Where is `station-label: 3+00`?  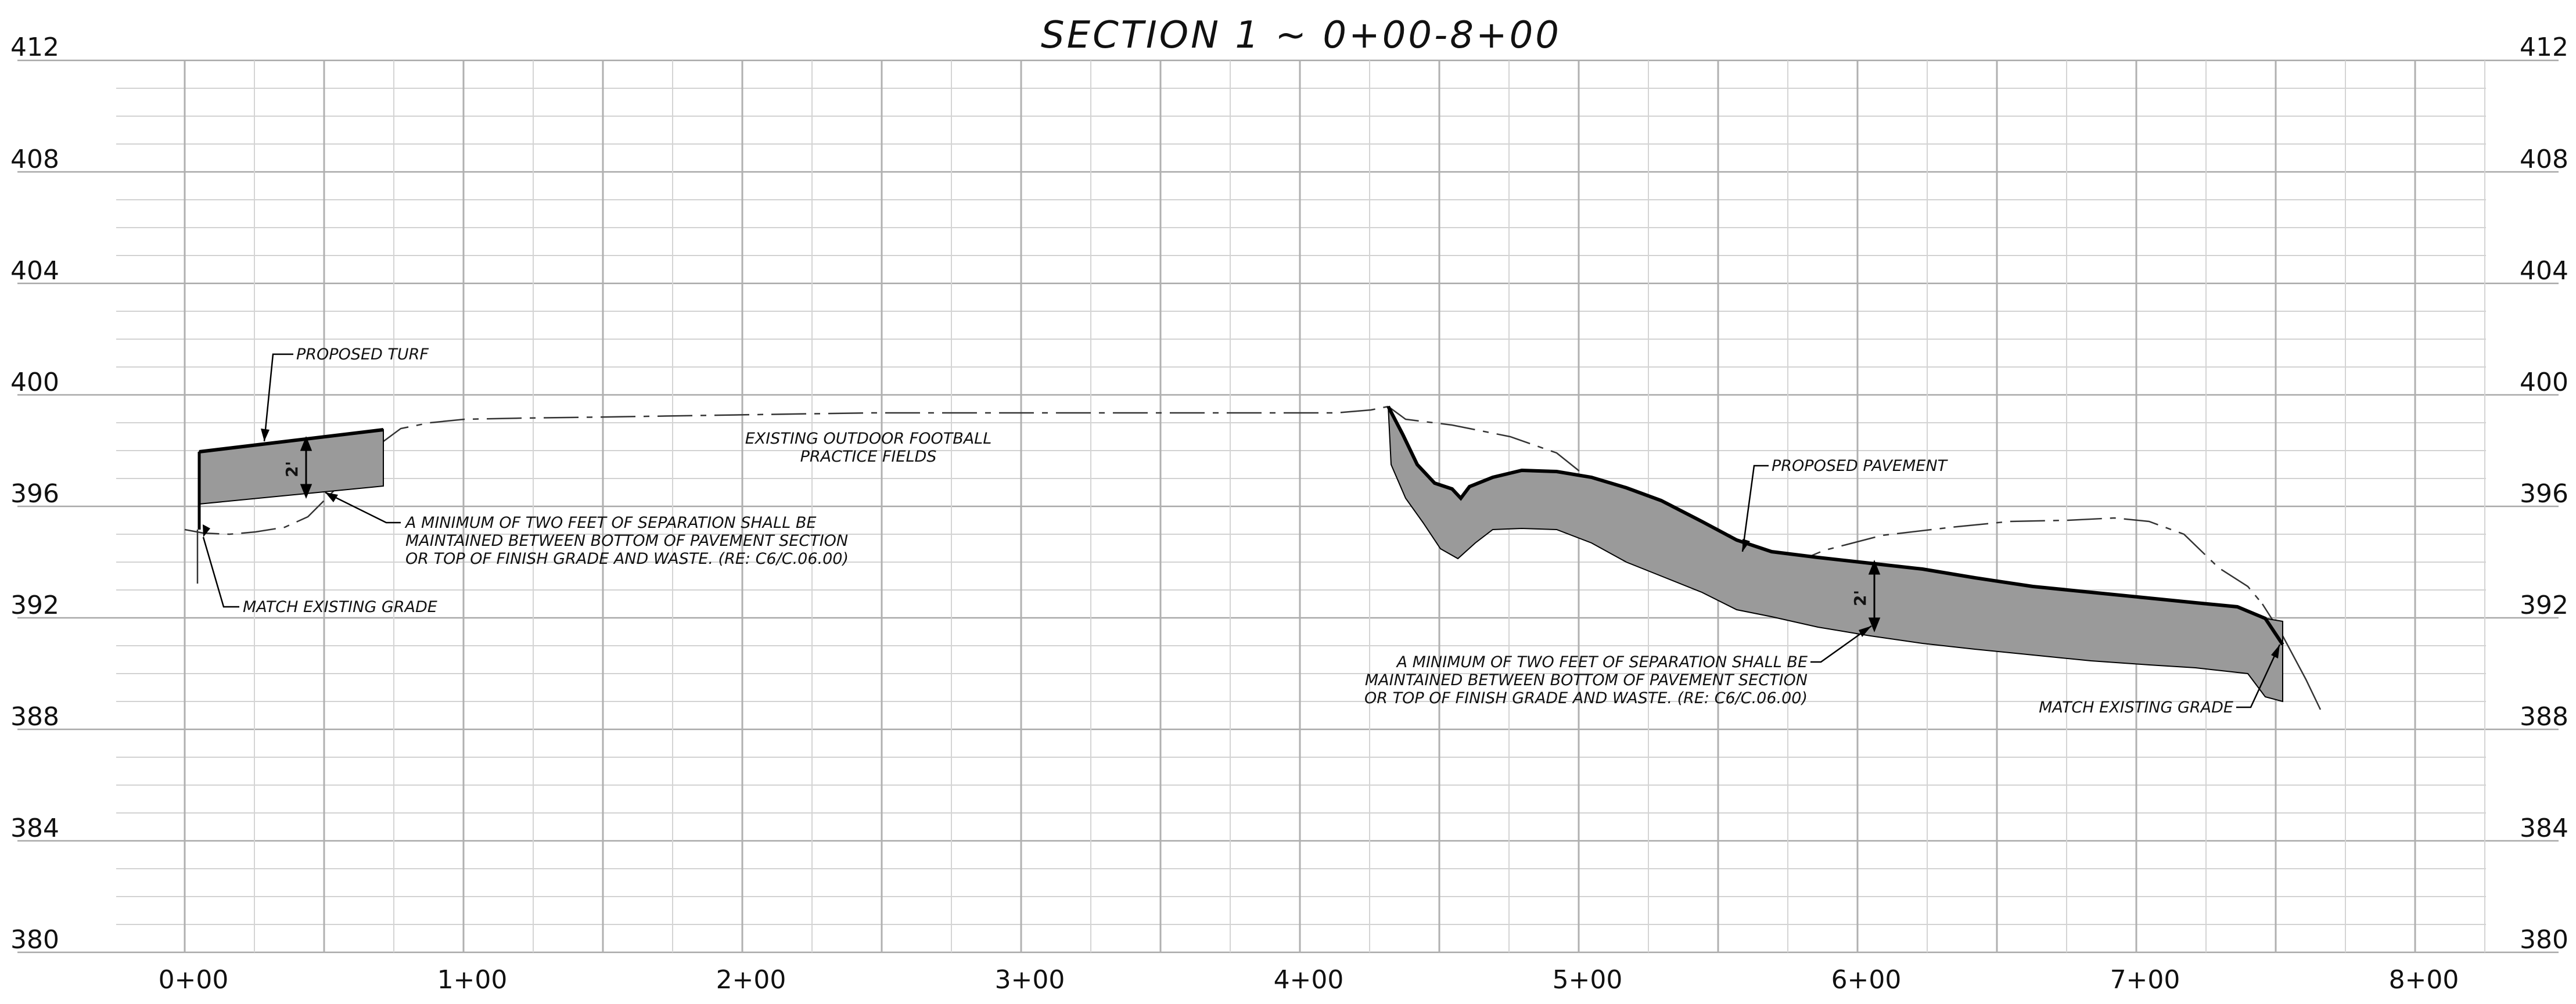
station-label: 3+00 is located at coordinates (1030, 980).